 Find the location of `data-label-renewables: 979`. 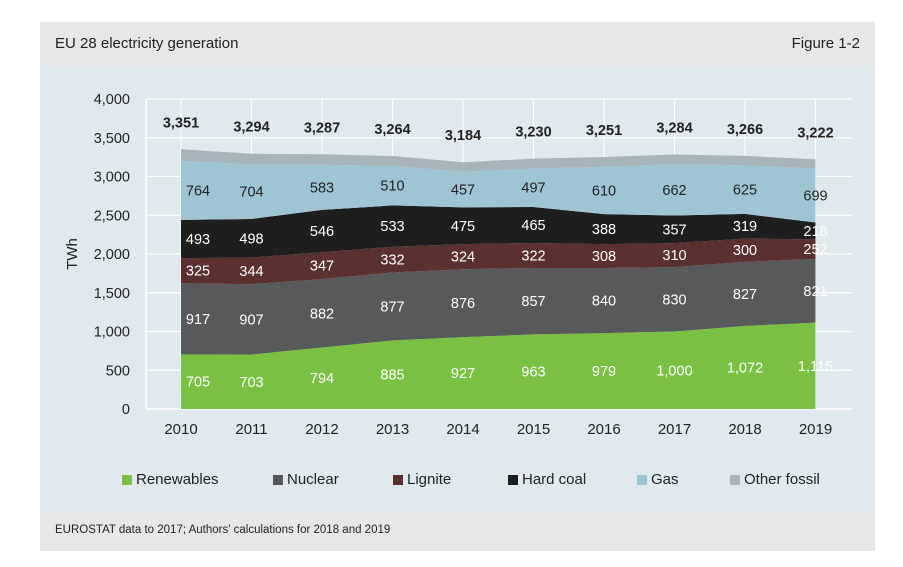

data-label-renewables: 979 is located at coordinates (604, 372).